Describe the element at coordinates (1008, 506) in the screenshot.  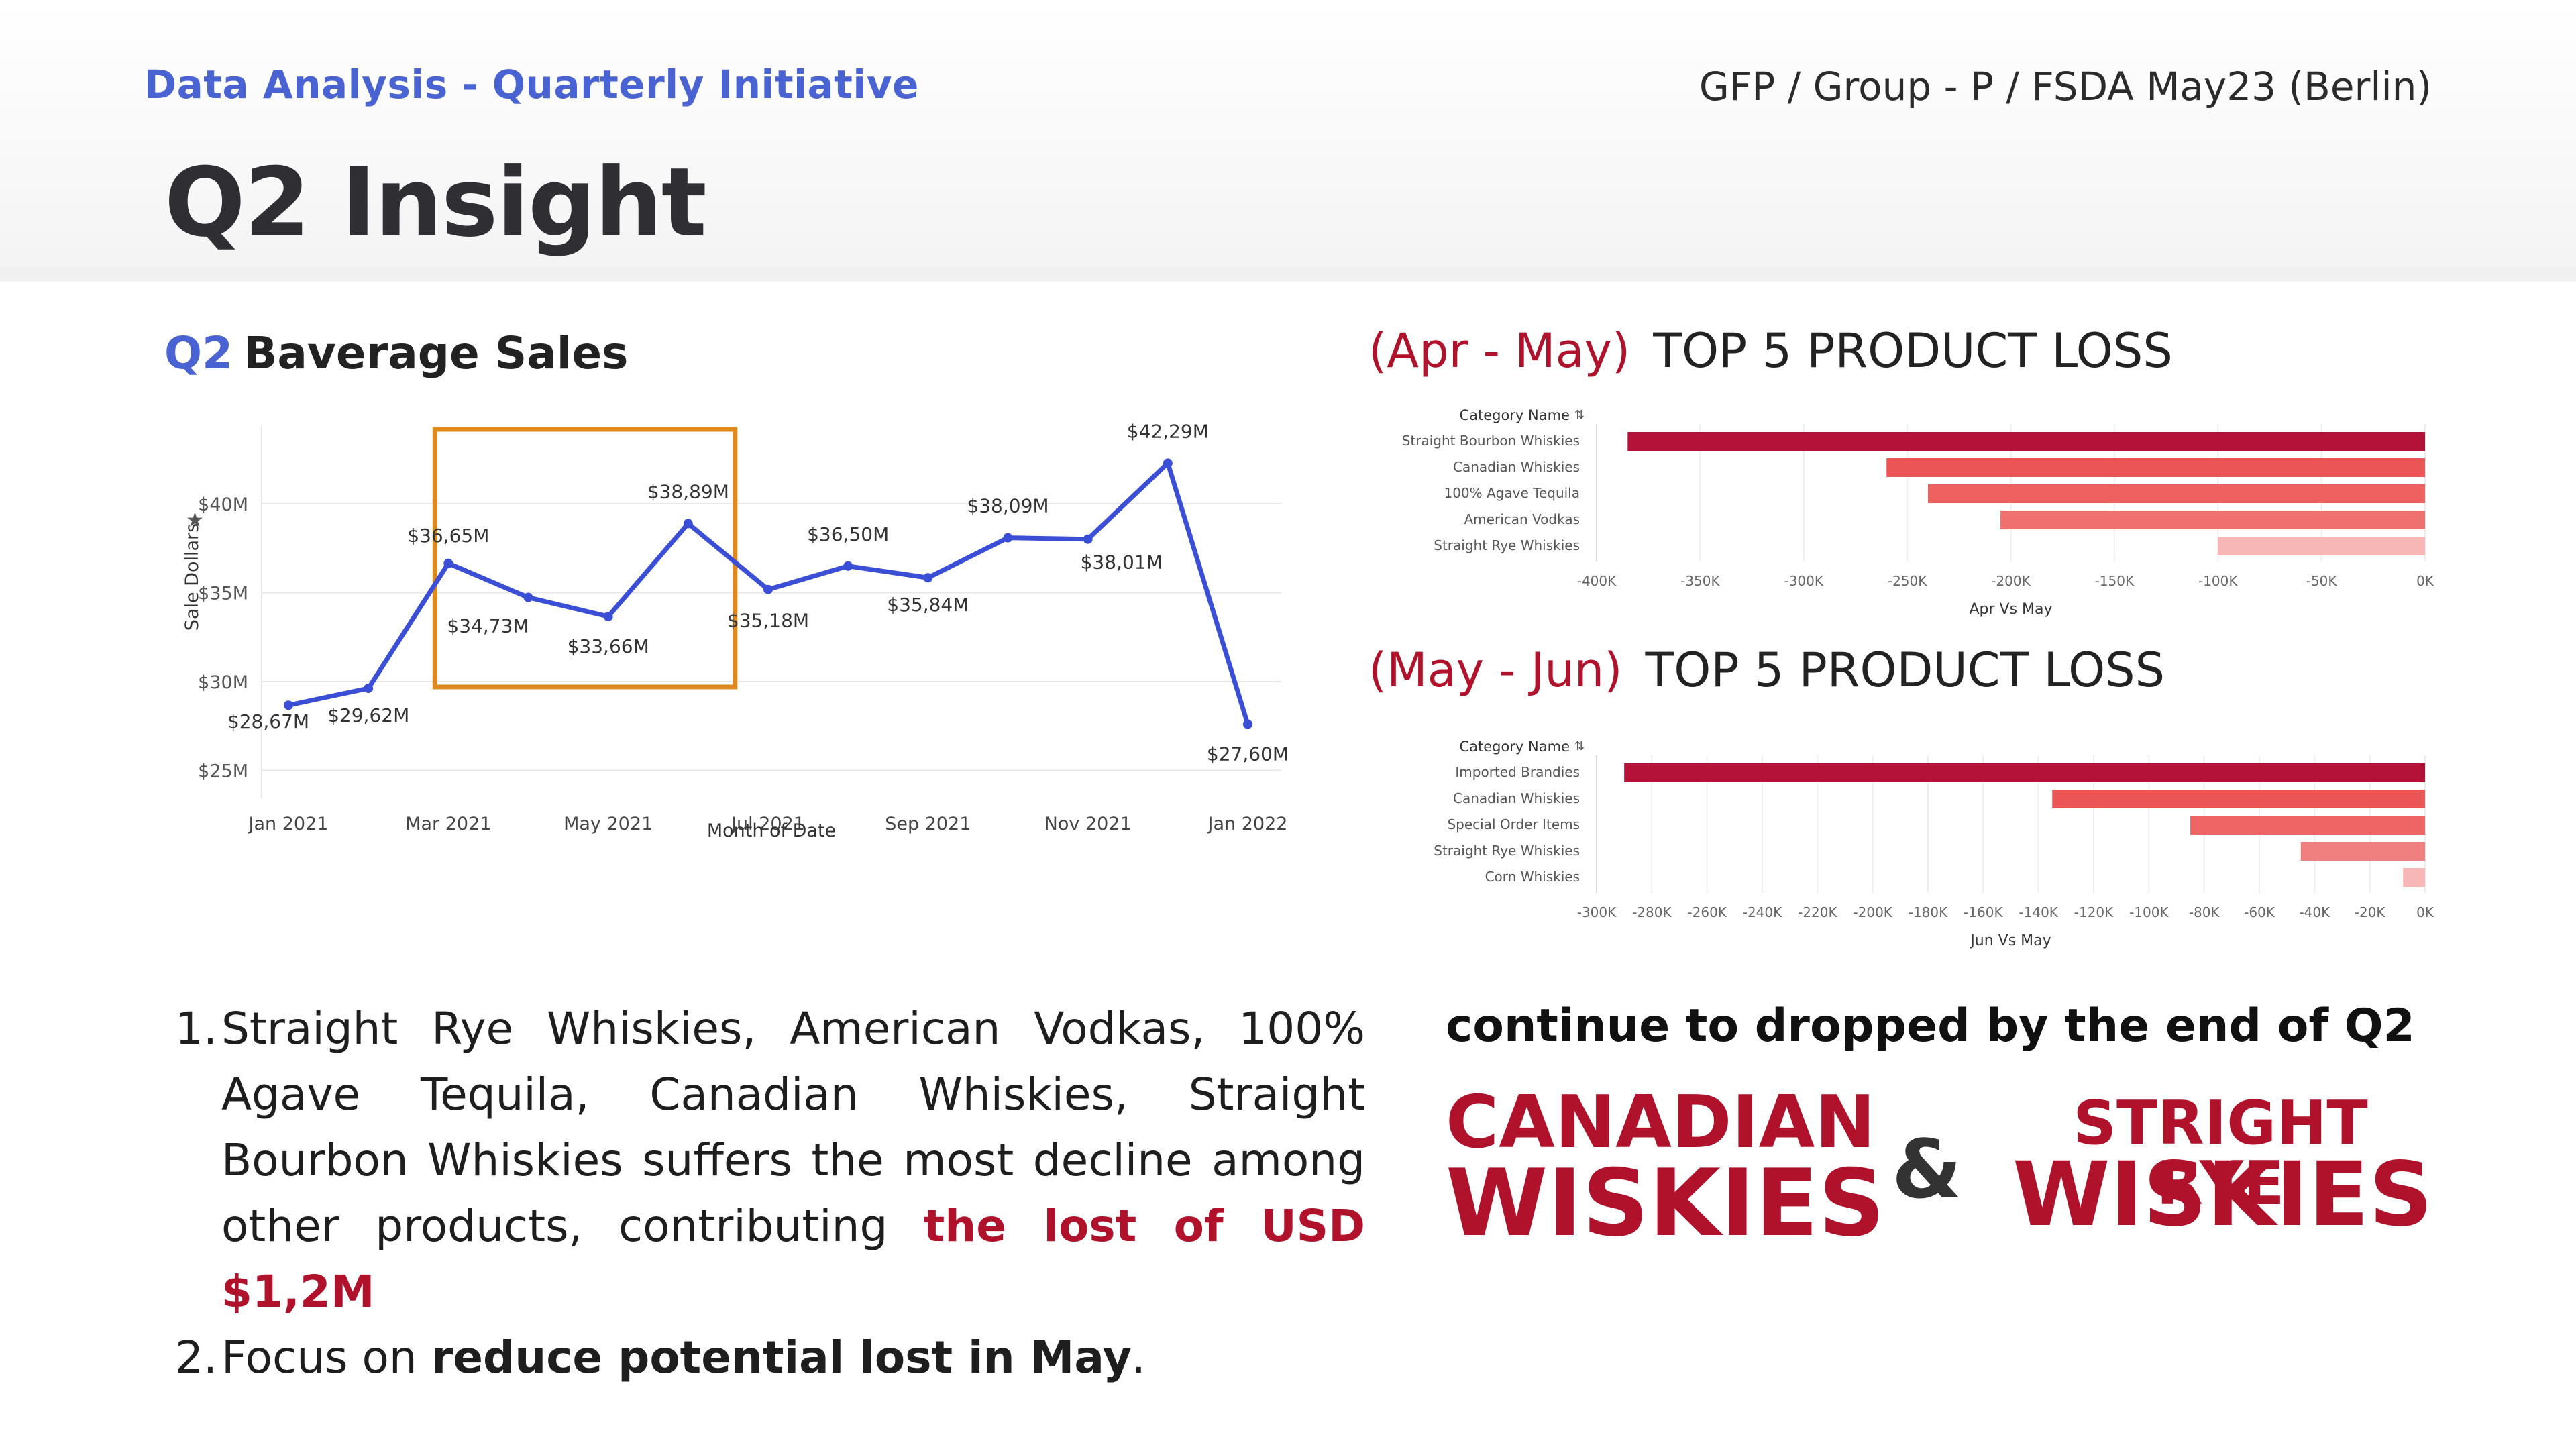
I see `data-label: $38,09M` at that location.